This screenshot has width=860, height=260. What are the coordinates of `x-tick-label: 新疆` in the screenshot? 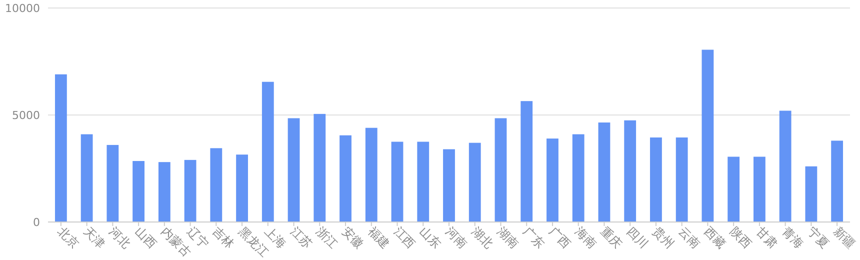 It's located at (844, 238).